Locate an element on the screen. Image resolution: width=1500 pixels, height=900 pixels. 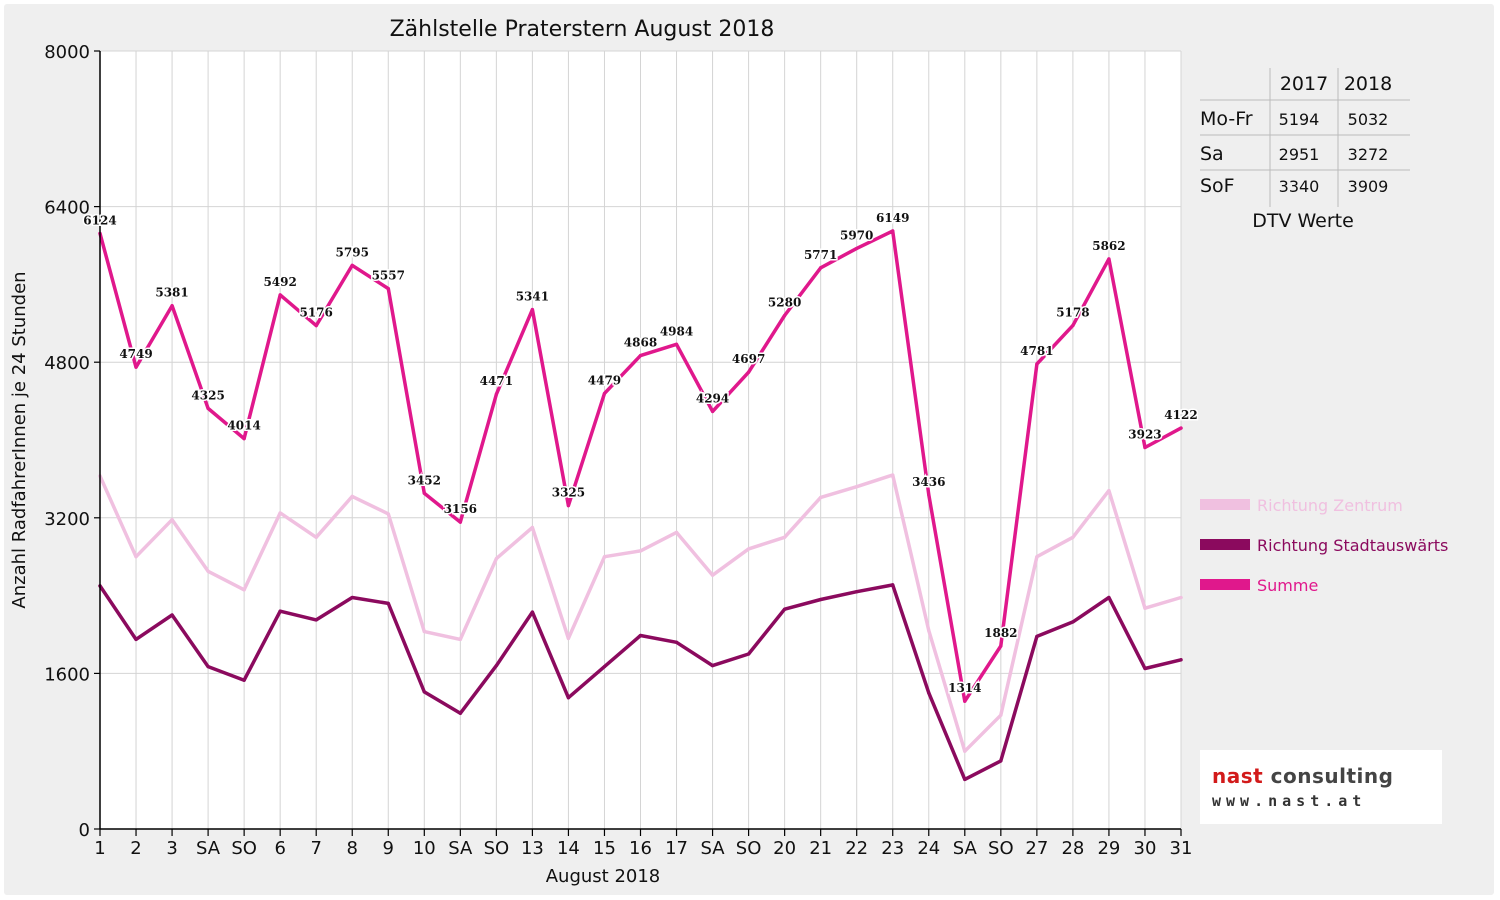
data-label-30: 4122 is located at coordinates (1180, 415).